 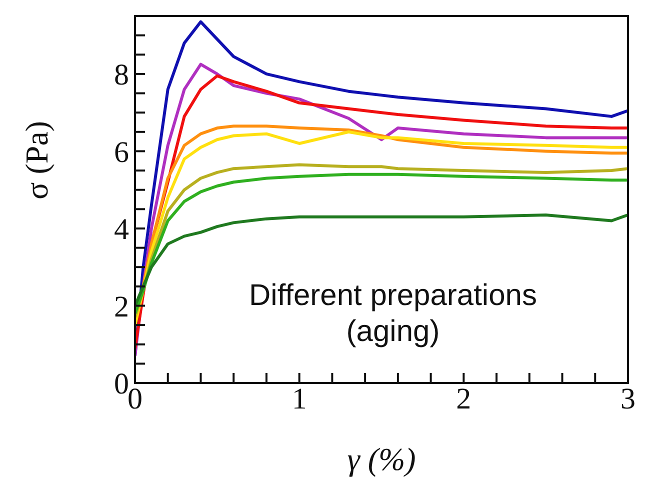 I want to click on x-axis-title: γ (%), so click(x=381, y=459).